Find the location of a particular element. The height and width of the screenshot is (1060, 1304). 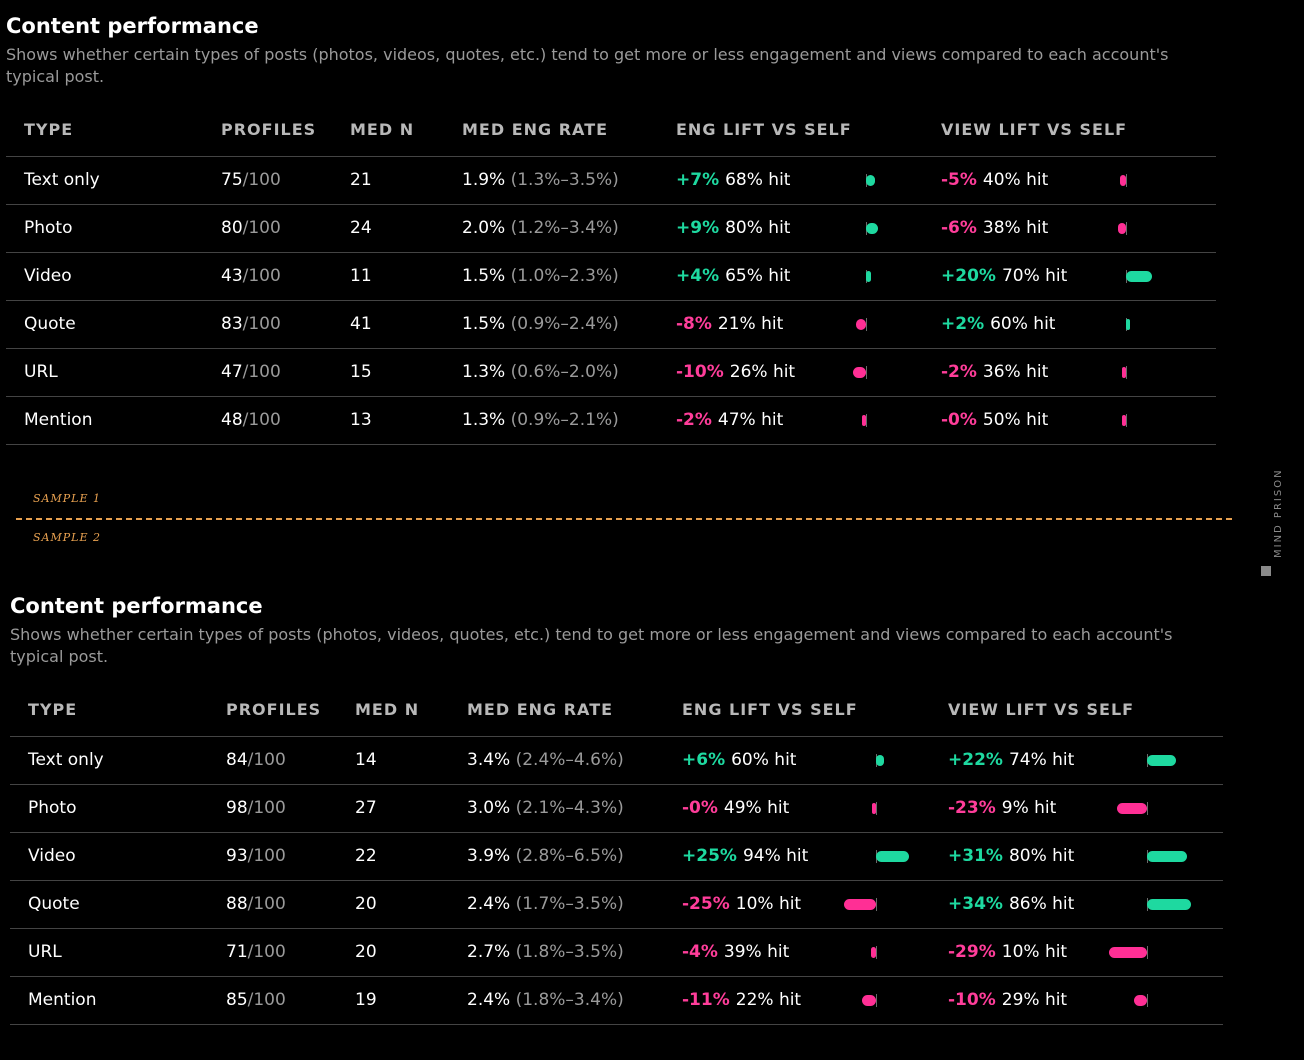

watermark-text: MIND PRISON is located at coordinates (1278, 513).